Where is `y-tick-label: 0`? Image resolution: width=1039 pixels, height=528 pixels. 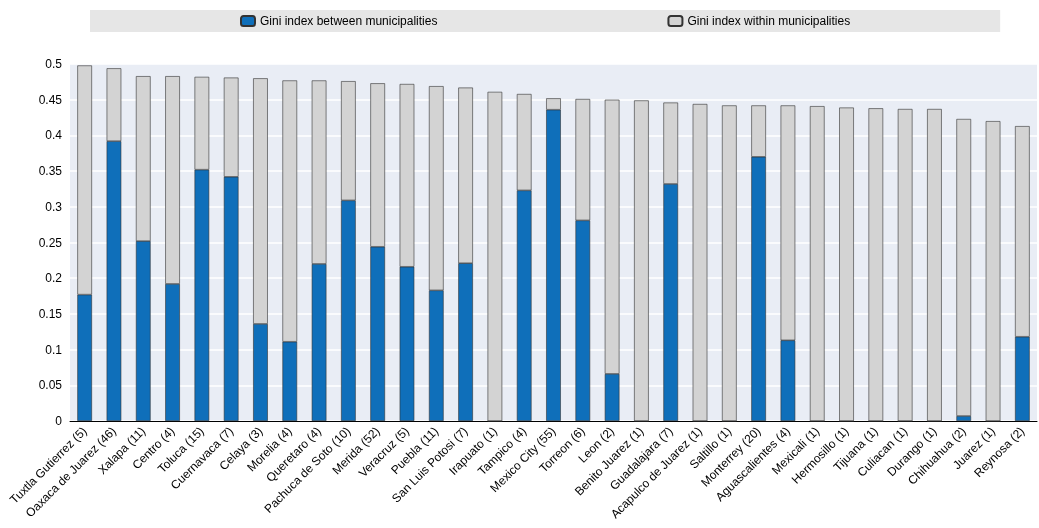 y-tick-label: 0 is located at coordinates (59, 421).